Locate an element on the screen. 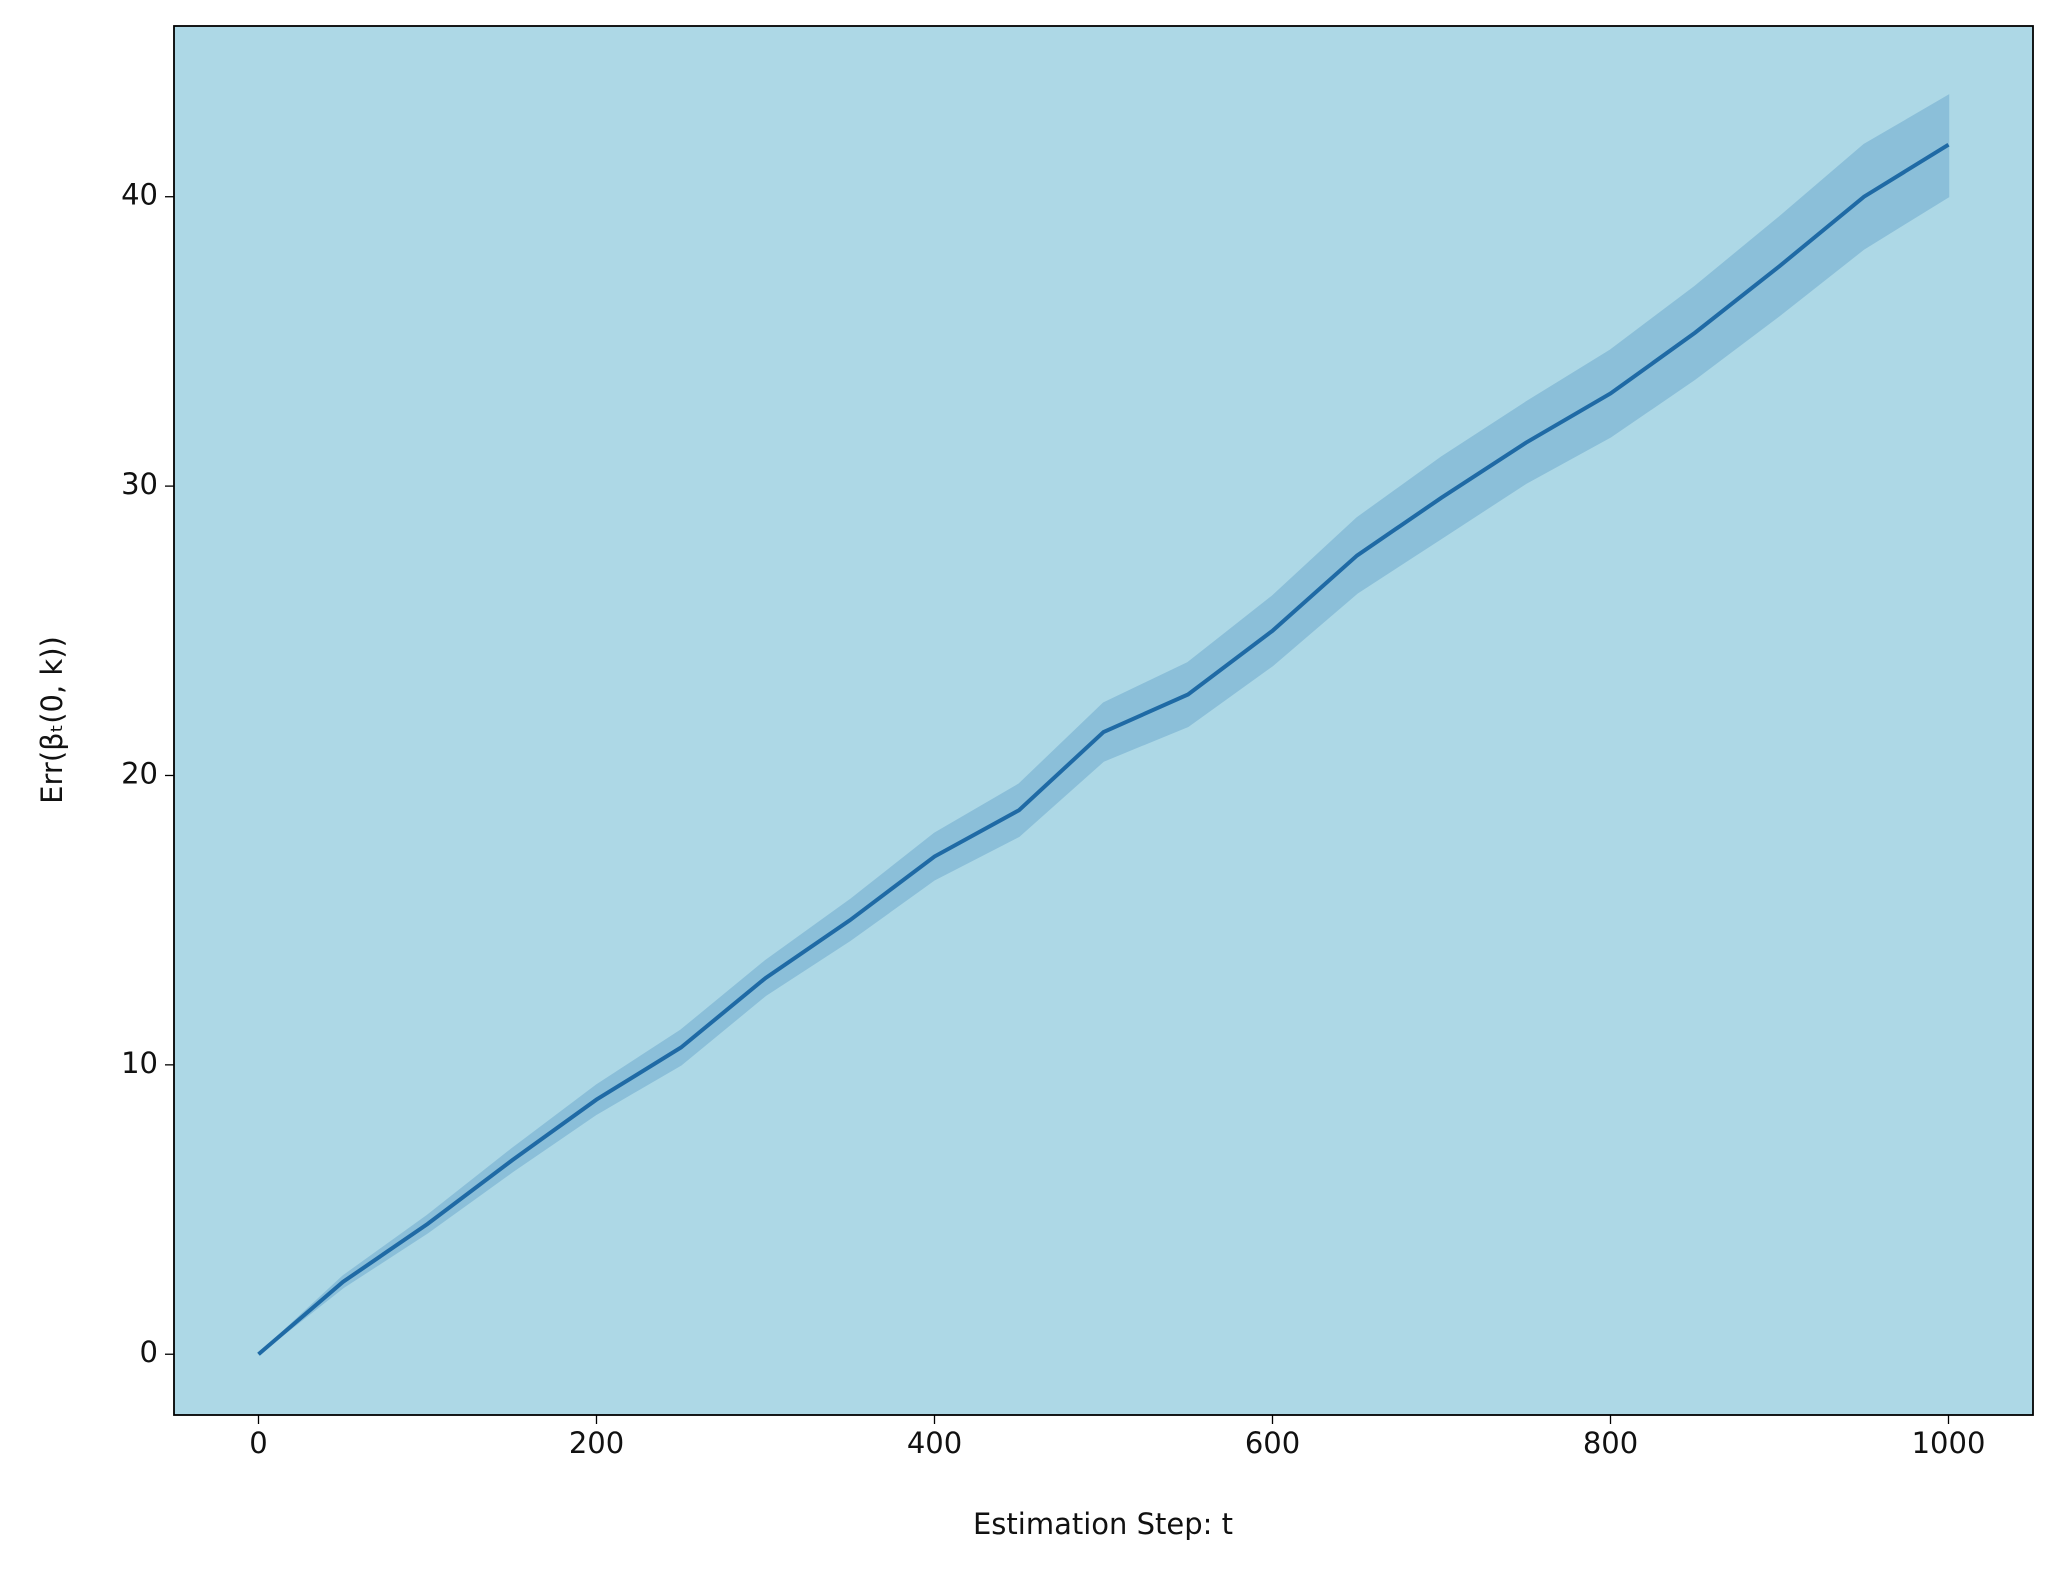  x-axis-label: Estimation Step: t is located at coordinates (1103, 1524).